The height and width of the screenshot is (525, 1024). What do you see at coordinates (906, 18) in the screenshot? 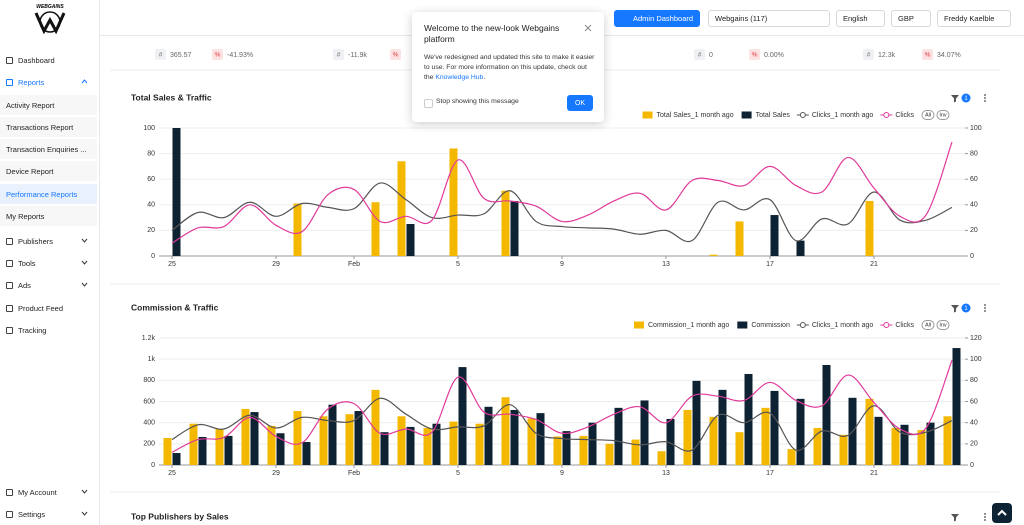
I see `select-label: GBP` at bounding box center [906, 18].